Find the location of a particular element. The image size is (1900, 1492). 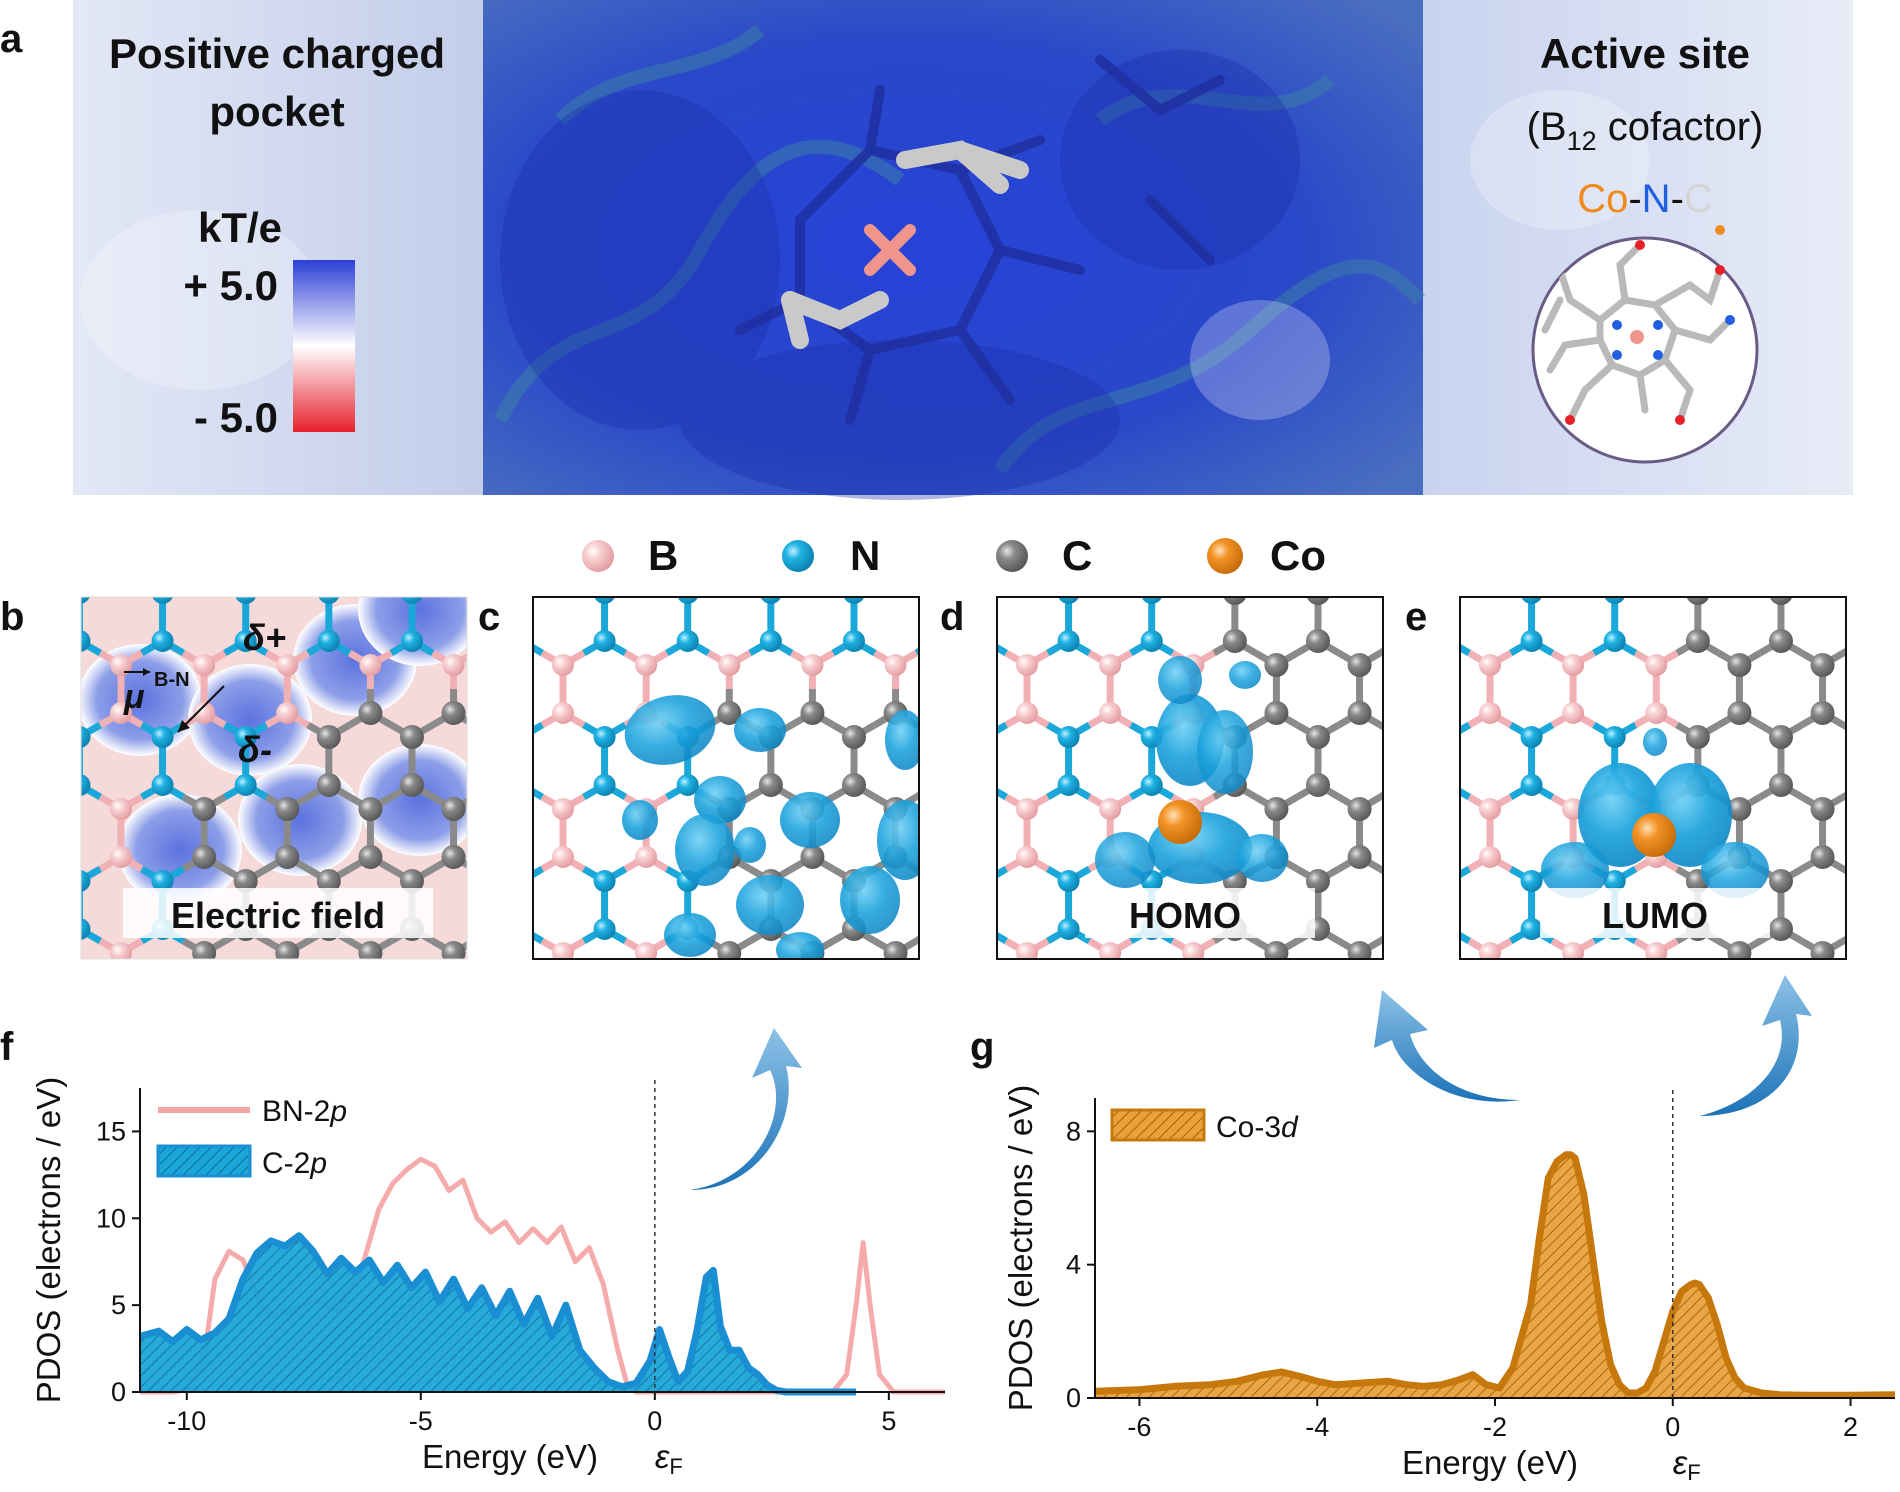

axes: -10 -5 0 5 0 5 10 15 is located at coordinates (520, 1262).